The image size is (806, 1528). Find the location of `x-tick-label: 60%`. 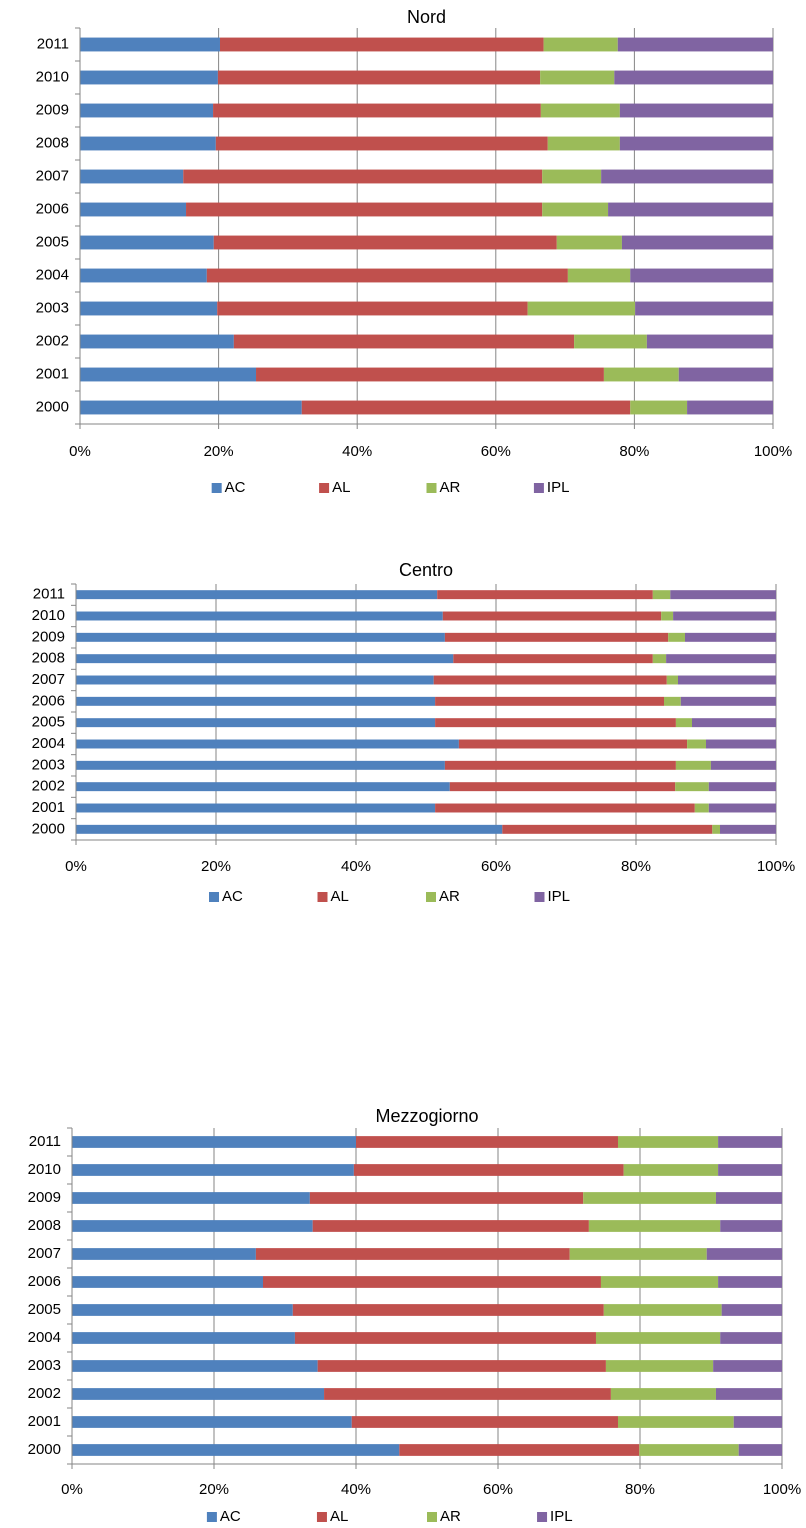

x-tick-label: 60% is located at coordinates (498, 1489).